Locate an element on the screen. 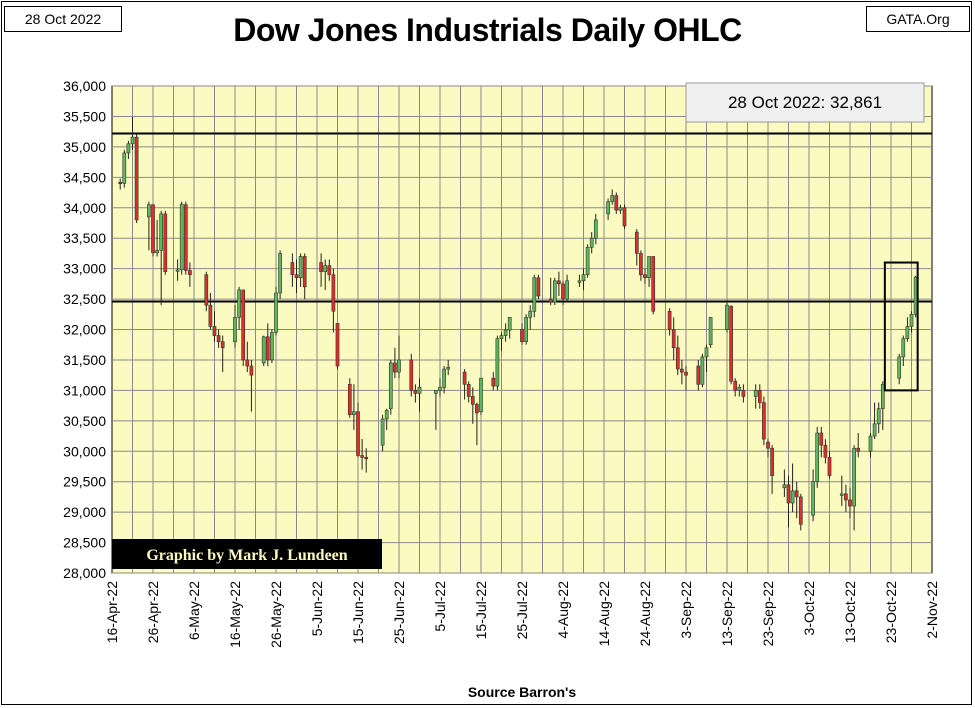  highlight-box is located at coordinates (901, 326).